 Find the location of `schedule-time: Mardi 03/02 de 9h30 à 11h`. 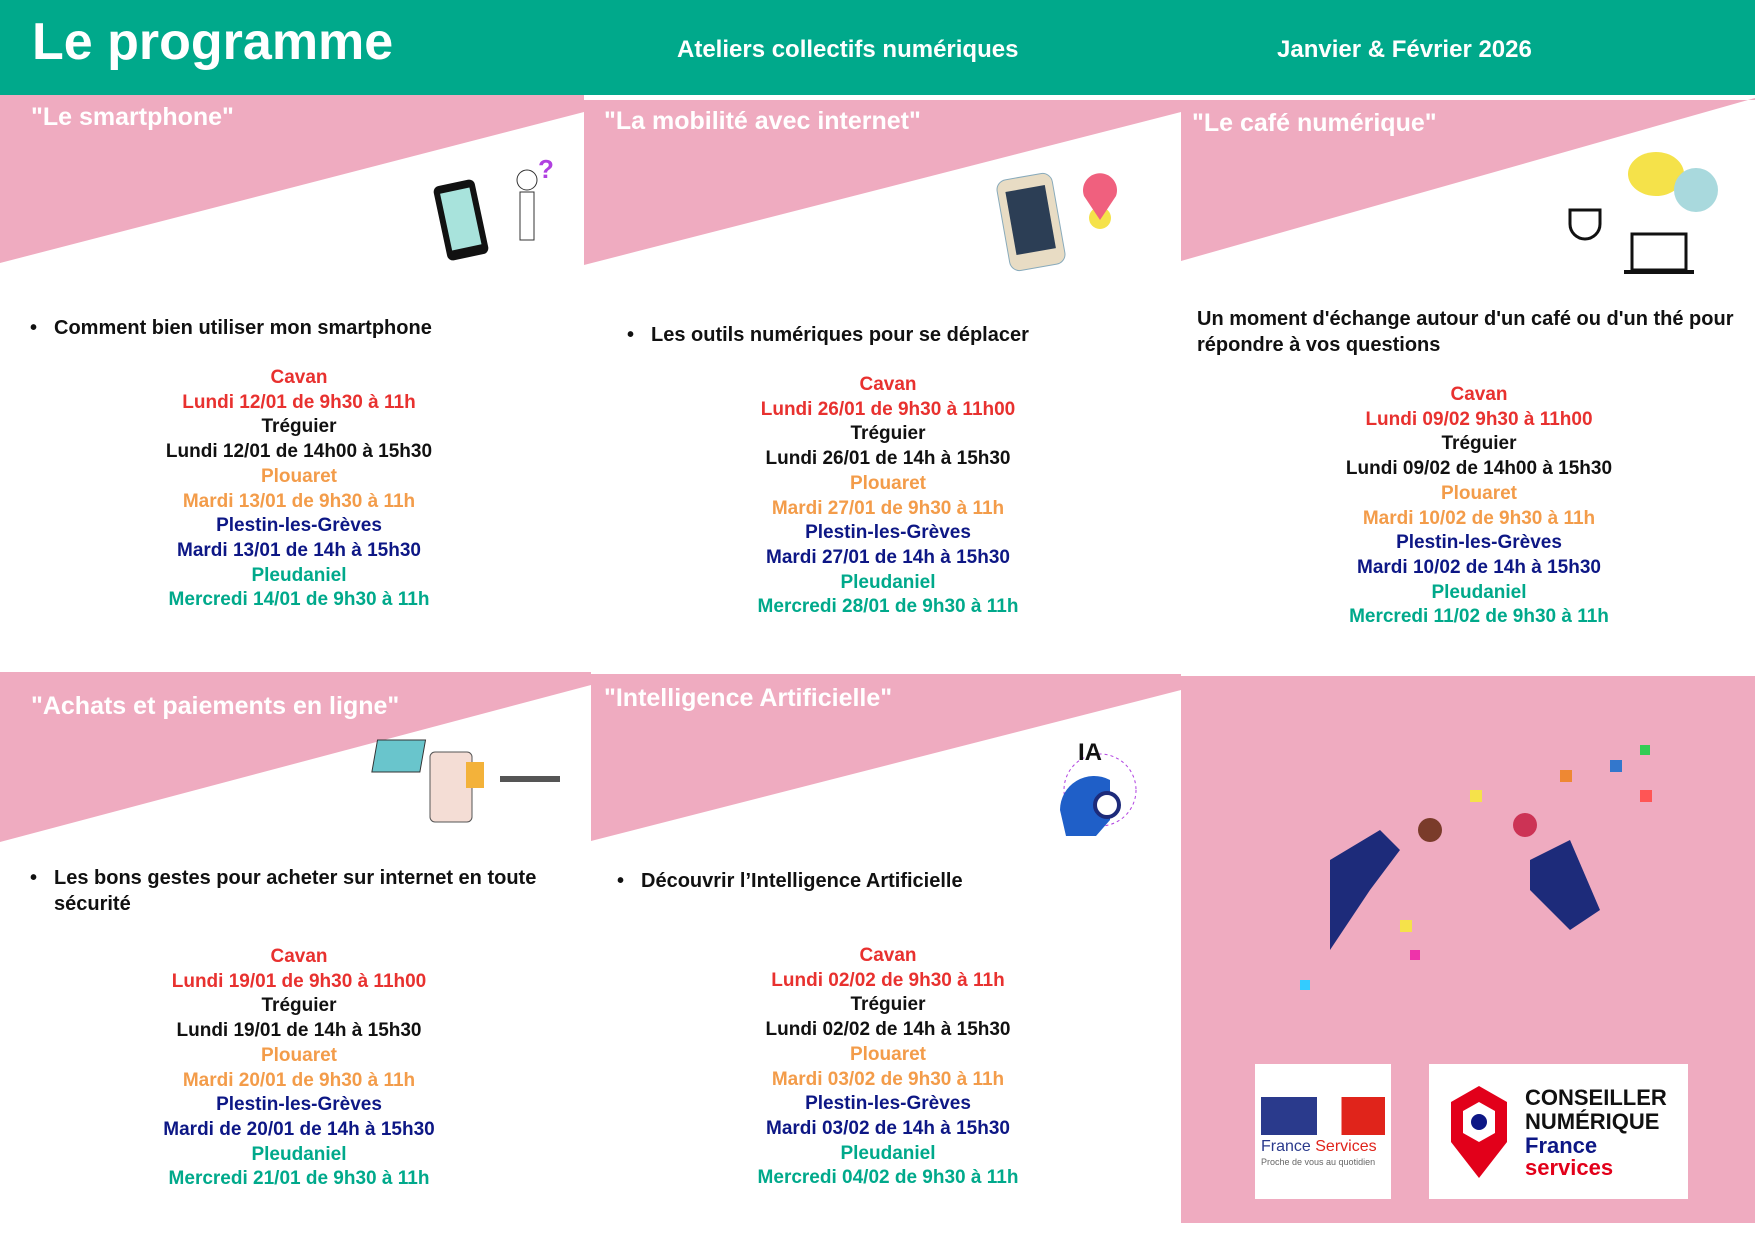

schedule-time: Mardi 03/02 de 9h30 à 11h is located at coordinates (888, 1079).